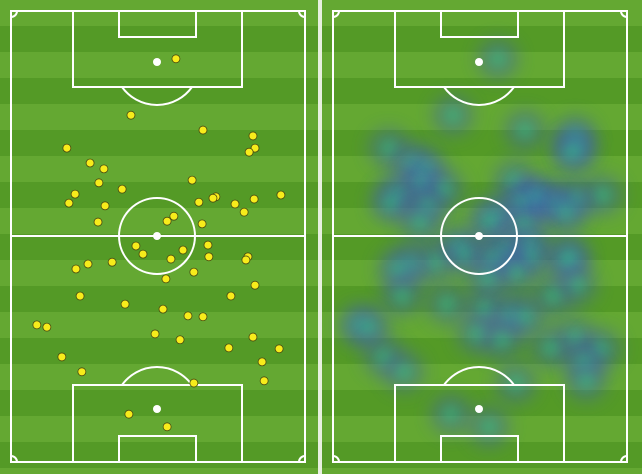 The width and height of the screenshot is (642, 474). Describe the element at coordinates (320, 237) in the screenshot. I see `divider` at that location.